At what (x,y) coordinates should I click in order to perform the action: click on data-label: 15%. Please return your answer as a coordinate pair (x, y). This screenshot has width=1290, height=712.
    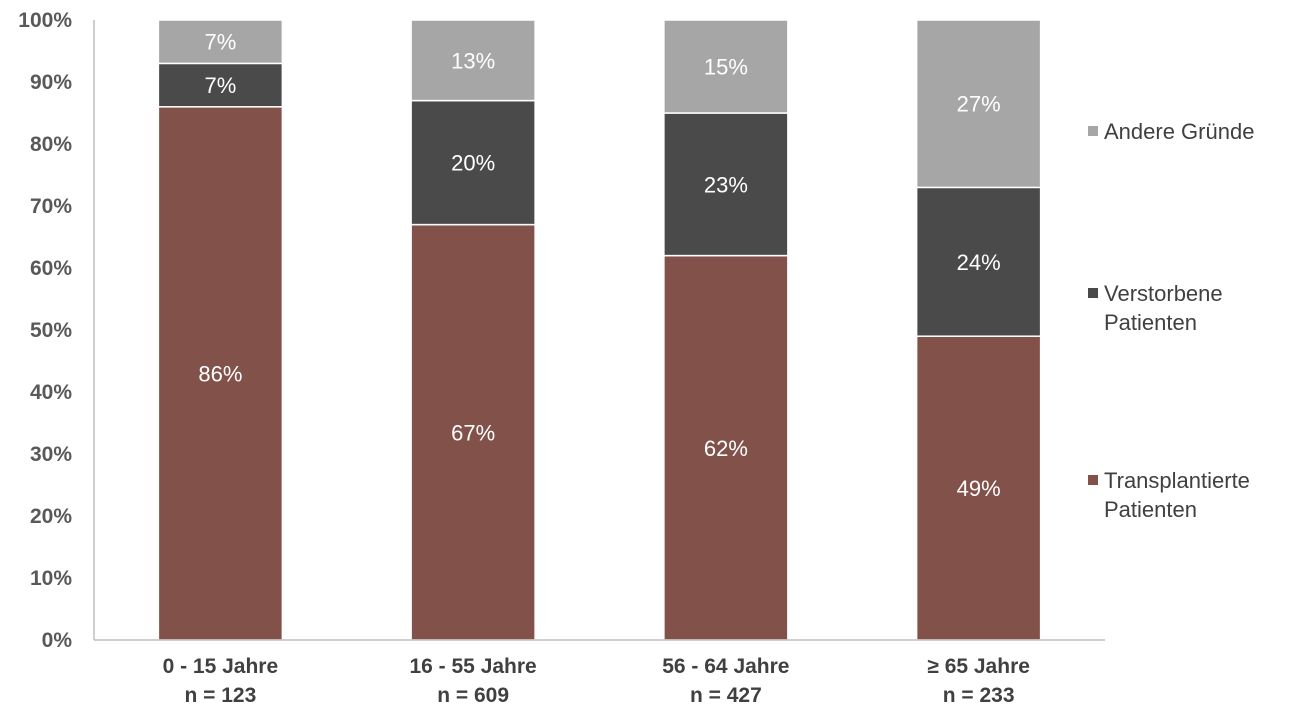
    Looking at the image, I should click on (726, 67).